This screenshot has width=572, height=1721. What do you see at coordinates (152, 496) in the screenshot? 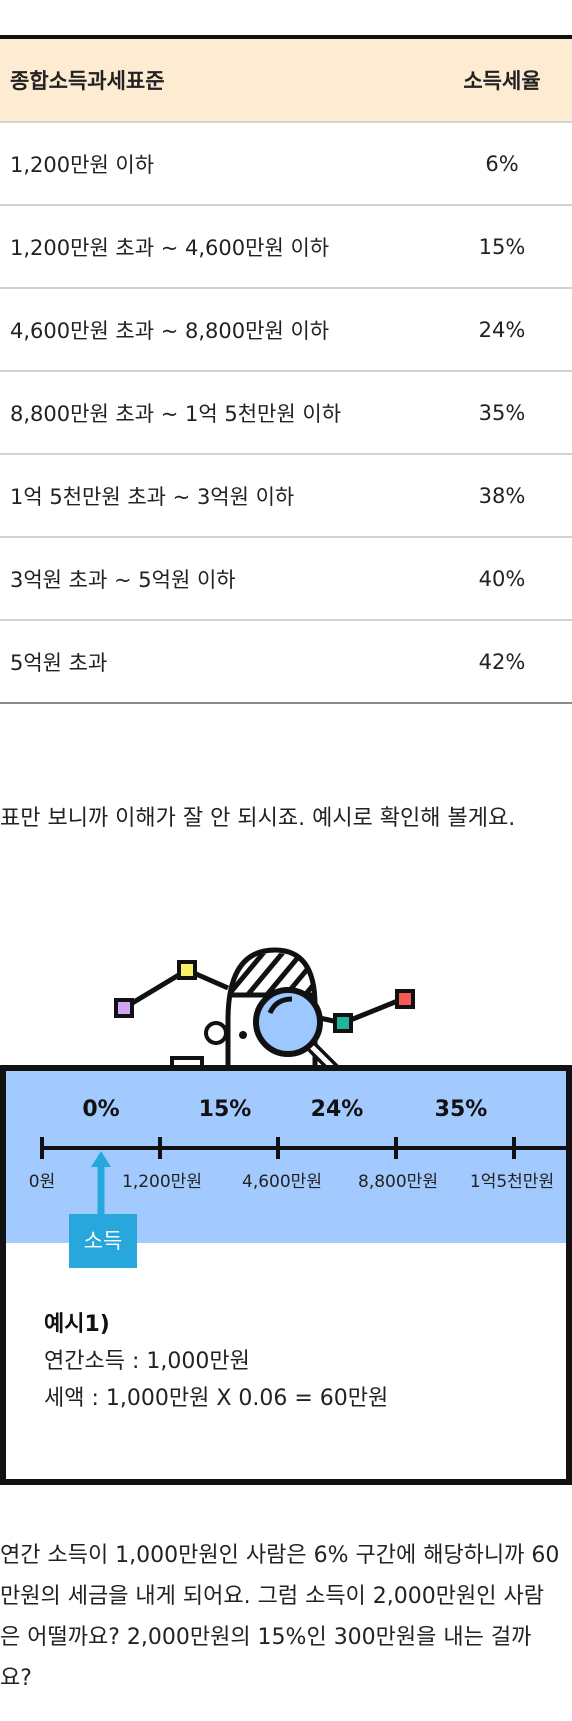
I see `row-range: 1억 5천만원 초과 ~ 3억원 이하` at bounding box center [152, 496].